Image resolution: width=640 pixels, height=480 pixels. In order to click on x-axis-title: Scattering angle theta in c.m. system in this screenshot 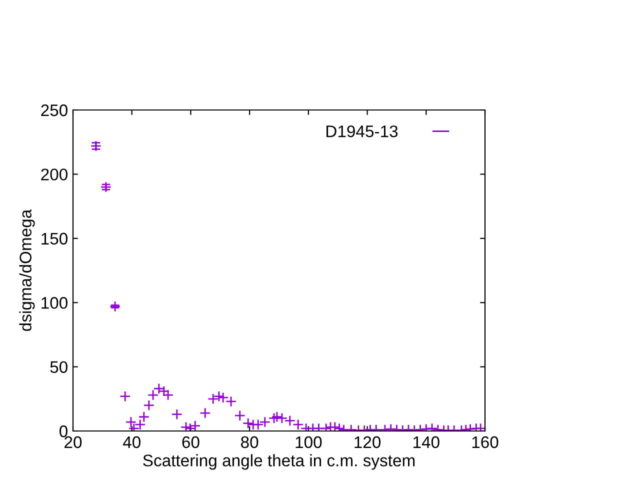, I will do `click(279, 462)`.